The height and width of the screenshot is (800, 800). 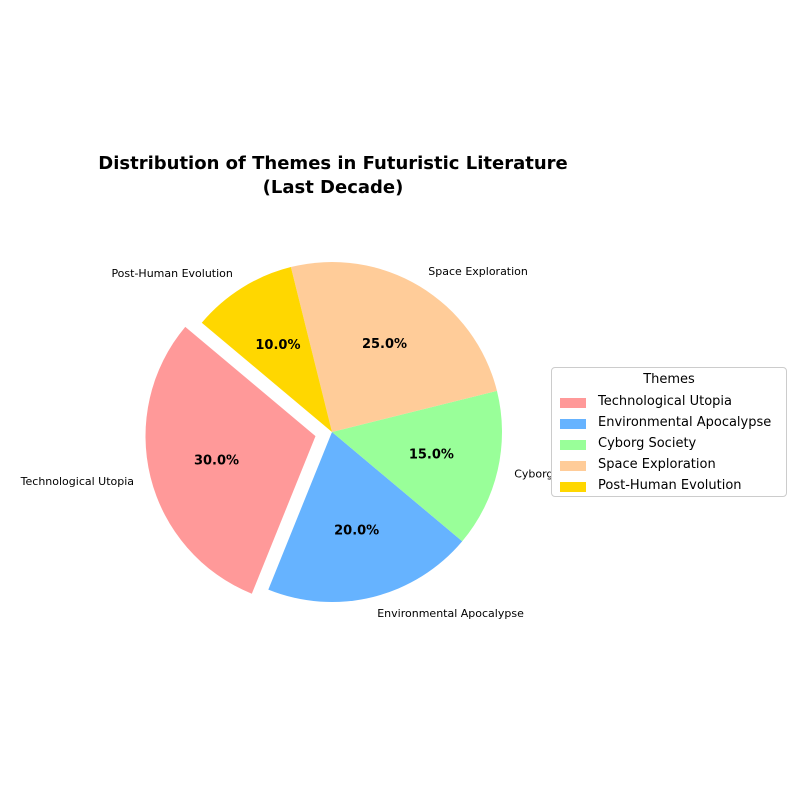 I want to click on legend-label: Space Exploration, so click(x=657, y=464).